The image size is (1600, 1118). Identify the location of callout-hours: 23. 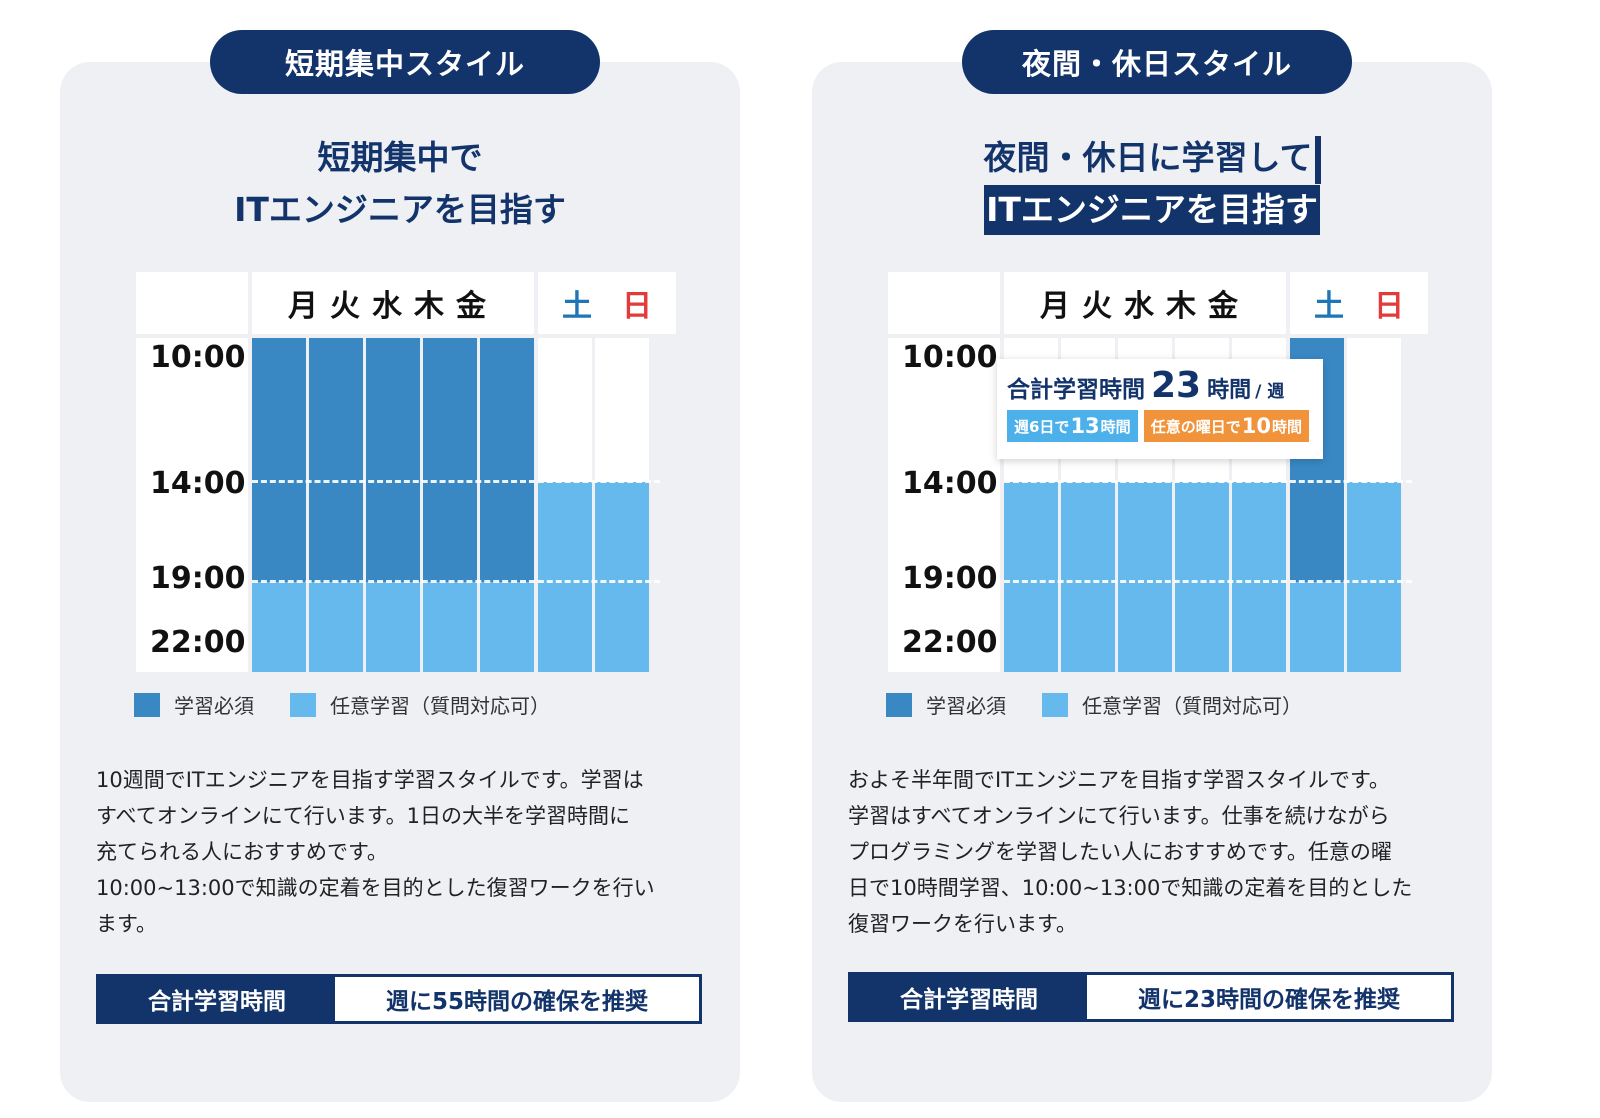
(1176, 385).